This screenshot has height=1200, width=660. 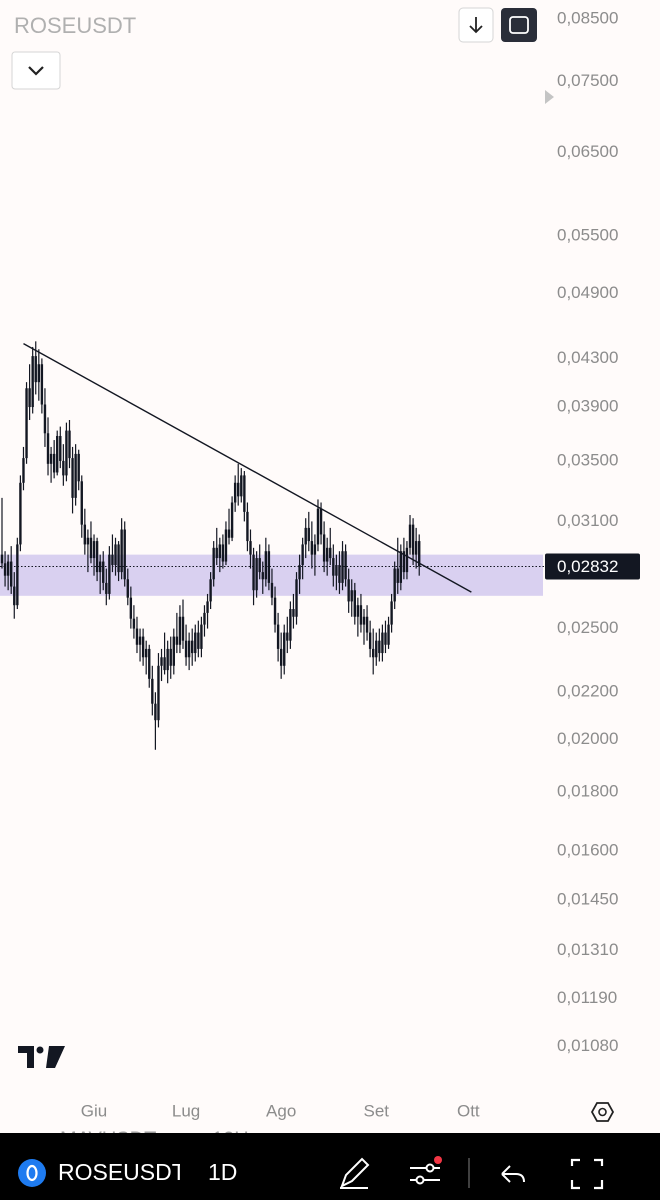 I want to click on y-tick-label: 0,03900, so click(x=587, y=406).